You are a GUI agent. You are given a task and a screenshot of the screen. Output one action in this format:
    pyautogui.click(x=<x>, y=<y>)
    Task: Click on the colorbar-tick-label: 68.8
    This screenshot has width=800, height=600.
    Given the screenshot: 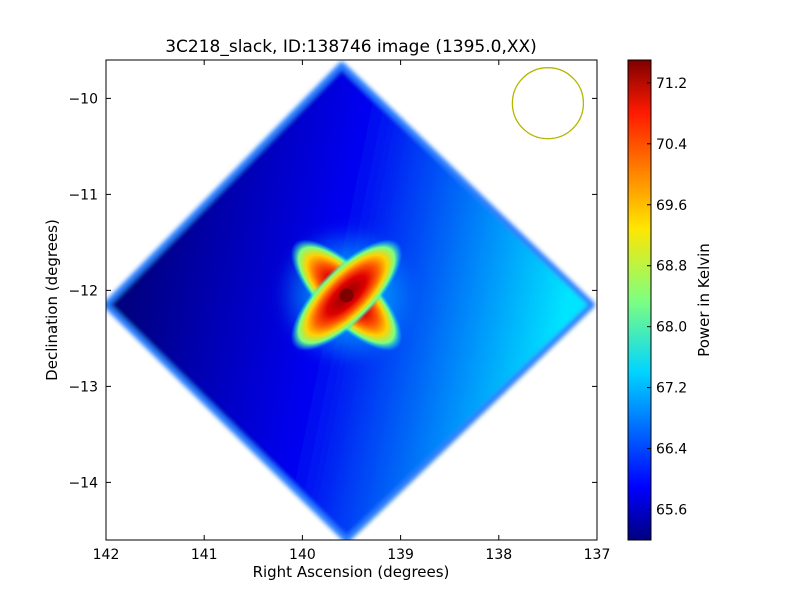 What is the action you would take?
    pyautogui.click(x=671, y=267)
    